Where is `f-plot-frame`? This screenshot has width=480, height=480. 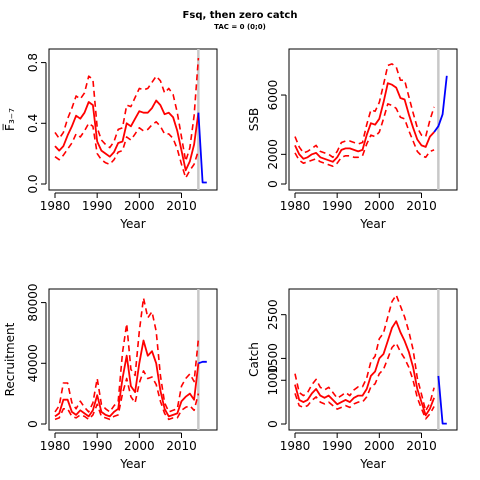
f-plot-frame is located at coordinates (133, 119).